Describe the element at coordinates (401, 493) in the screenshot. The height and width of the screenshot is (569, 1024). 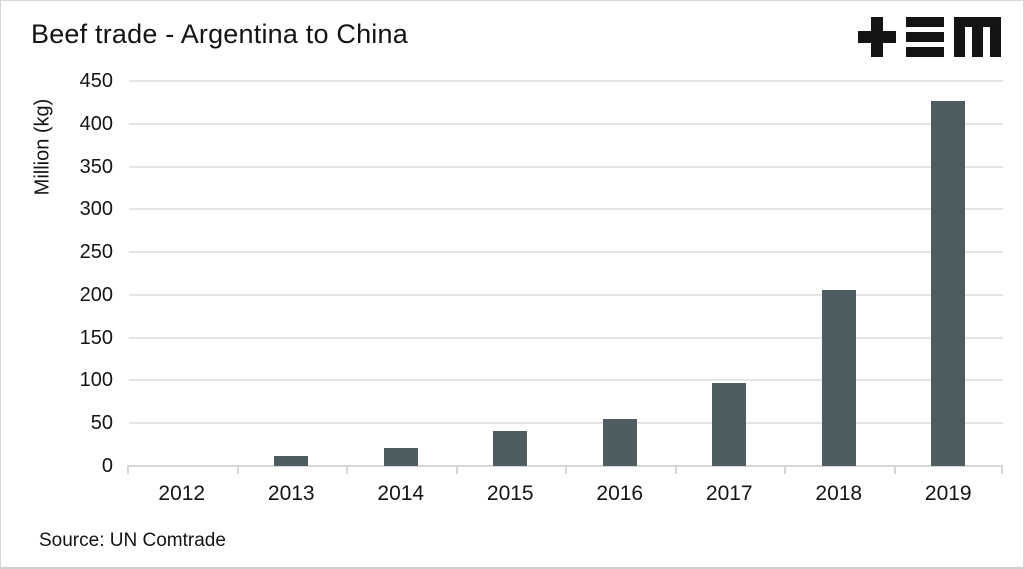
I see `x-tick-label-2014: 2014` at that location.